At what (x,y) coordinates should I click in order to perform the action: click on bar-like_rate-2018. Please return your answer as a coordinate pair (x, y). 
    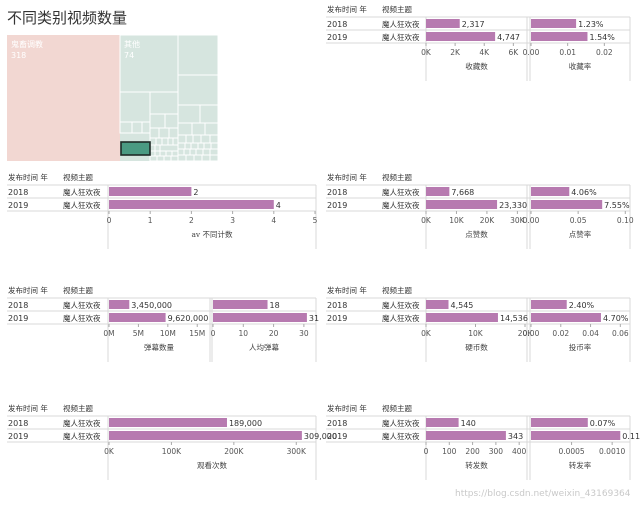
    Looking at the image, I should click on (550, 191).